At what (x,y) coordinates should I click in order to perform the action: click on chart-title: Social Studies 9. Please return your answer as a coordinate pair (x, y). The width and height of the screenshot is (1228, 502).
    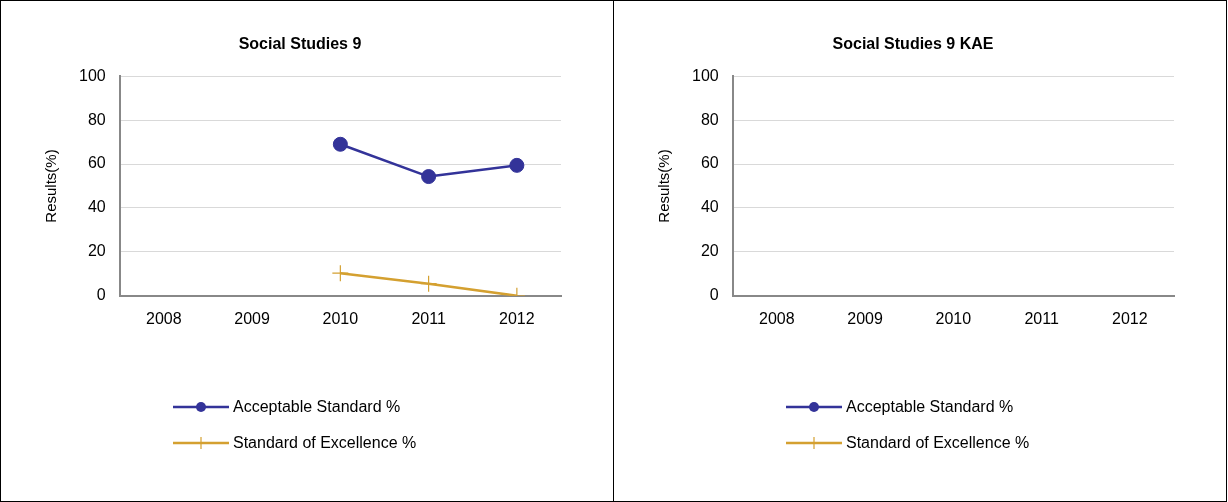
    Looking at the image, I should click on (300, 44).